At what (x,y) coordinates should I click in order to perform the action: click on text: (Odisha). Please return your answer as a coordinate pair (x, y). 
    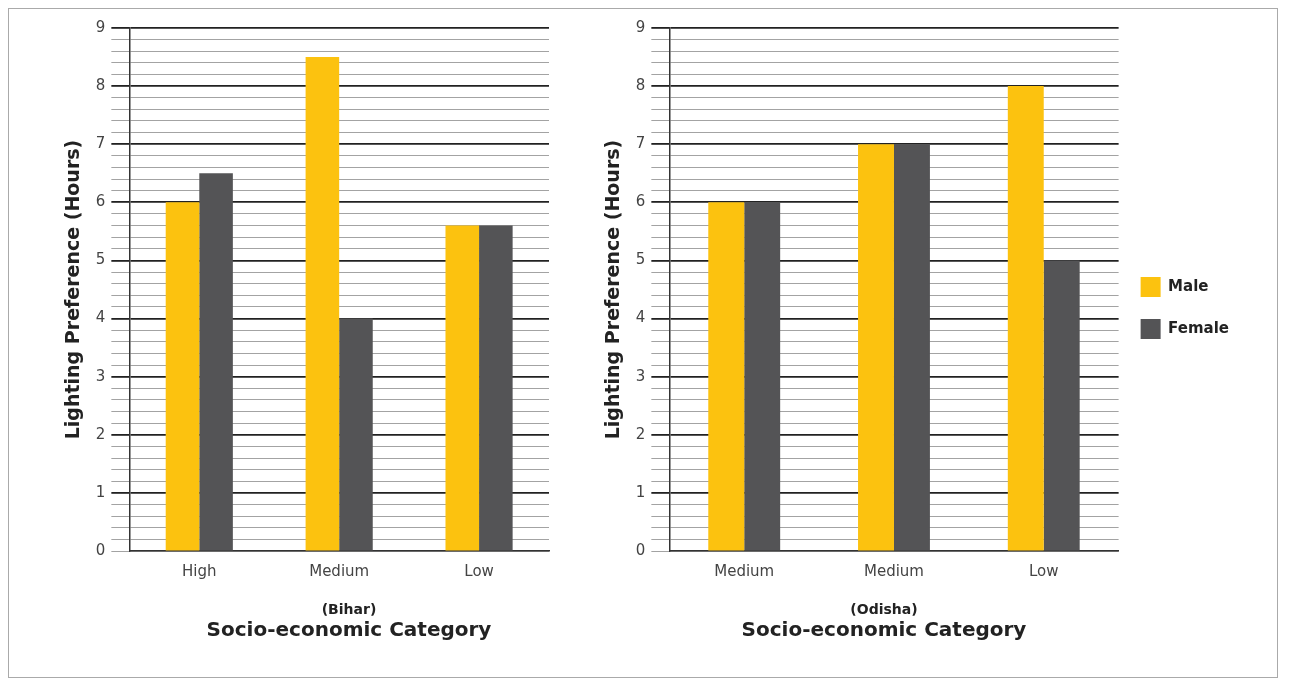
    Looking at the image, I should click on (884, 609).